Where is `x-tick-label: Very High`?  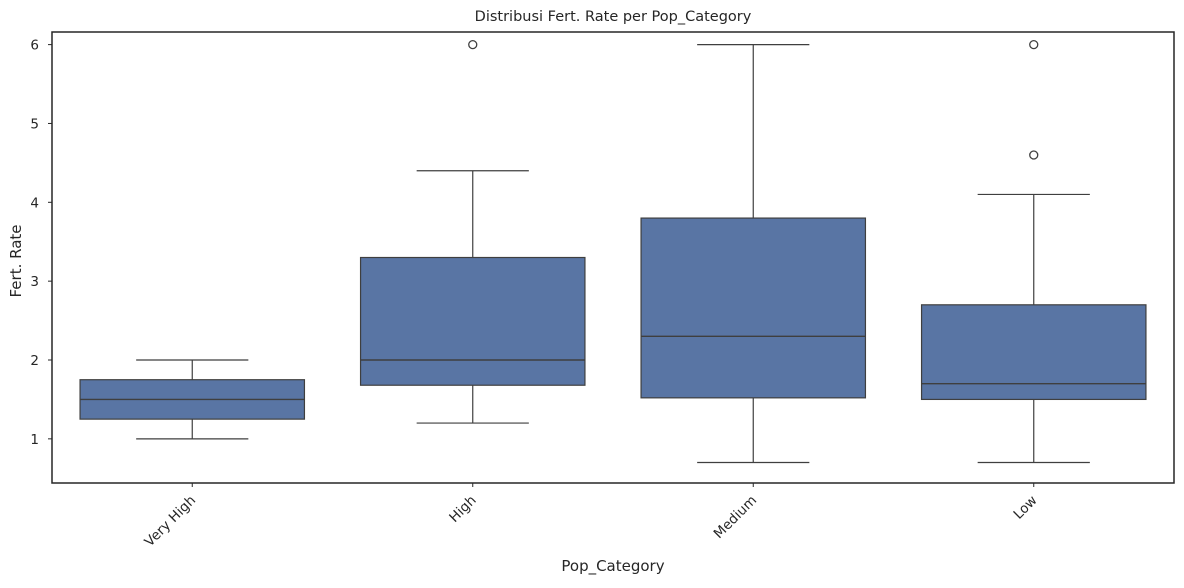 x-tick-label: Very High is located at coordinates (171, 522).